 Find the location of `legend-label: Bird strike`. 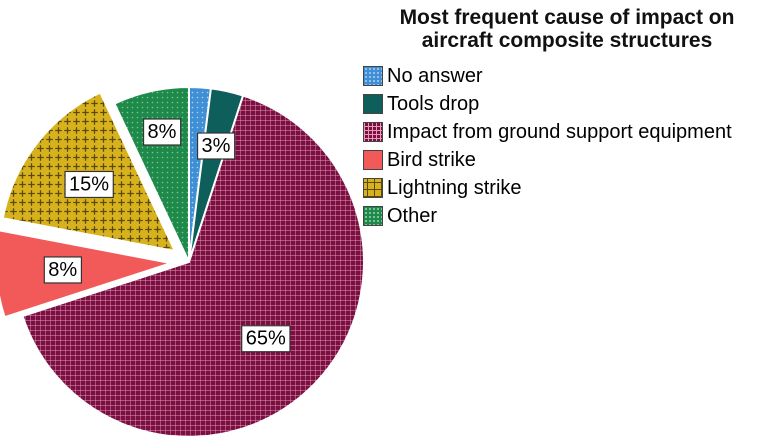

legend-label: Bird strike is located at coordinates (431, 159).